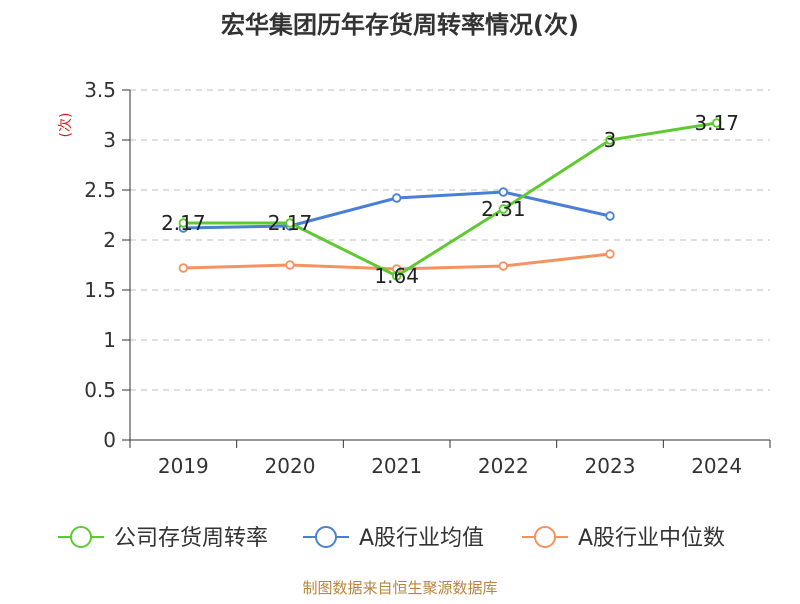 The image size is (800, 604). Describe the element at coordinates (610, 466) in the screenshot. I see `x-tick-label: 2023` at that location.